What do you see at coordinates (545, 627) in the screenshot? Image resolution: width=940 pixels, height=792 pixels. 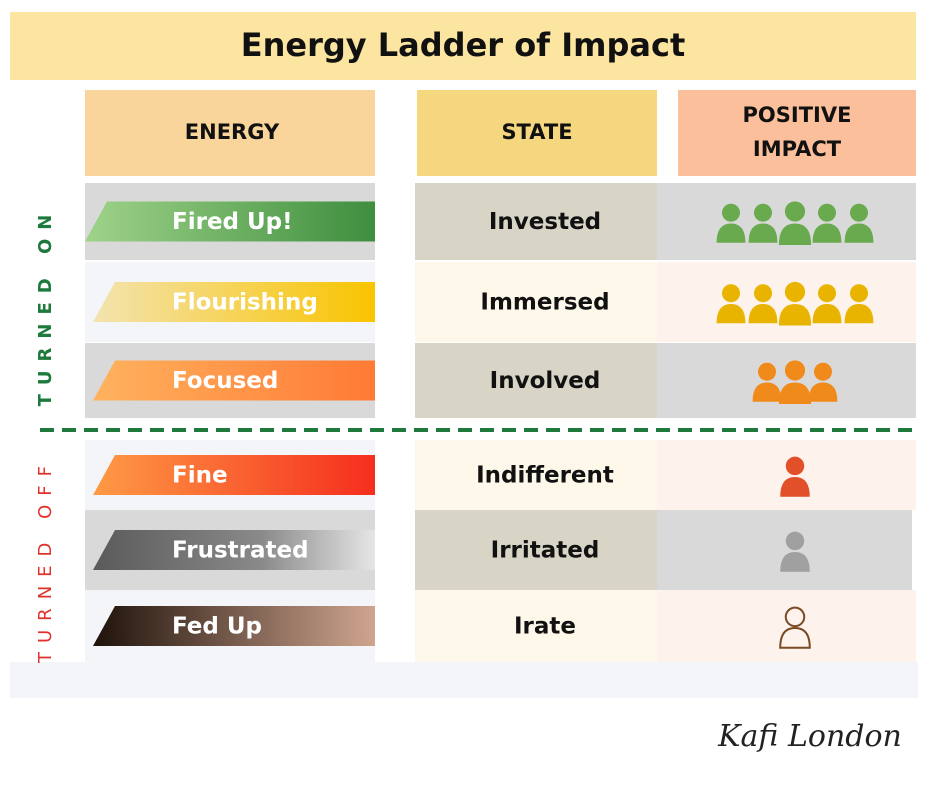 I see `state-label: Irate` at bounding box center [545, 627].